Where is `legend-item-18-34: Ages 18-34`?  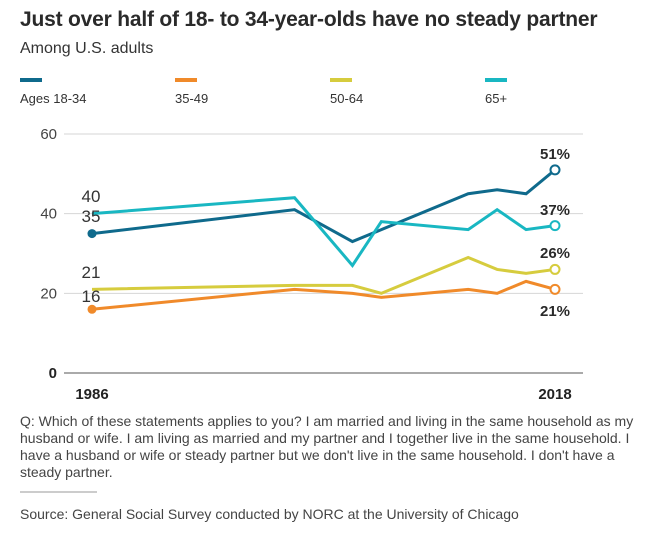 legend-item-18-34: Ages 18-34 is located at coordinates (53, 92).